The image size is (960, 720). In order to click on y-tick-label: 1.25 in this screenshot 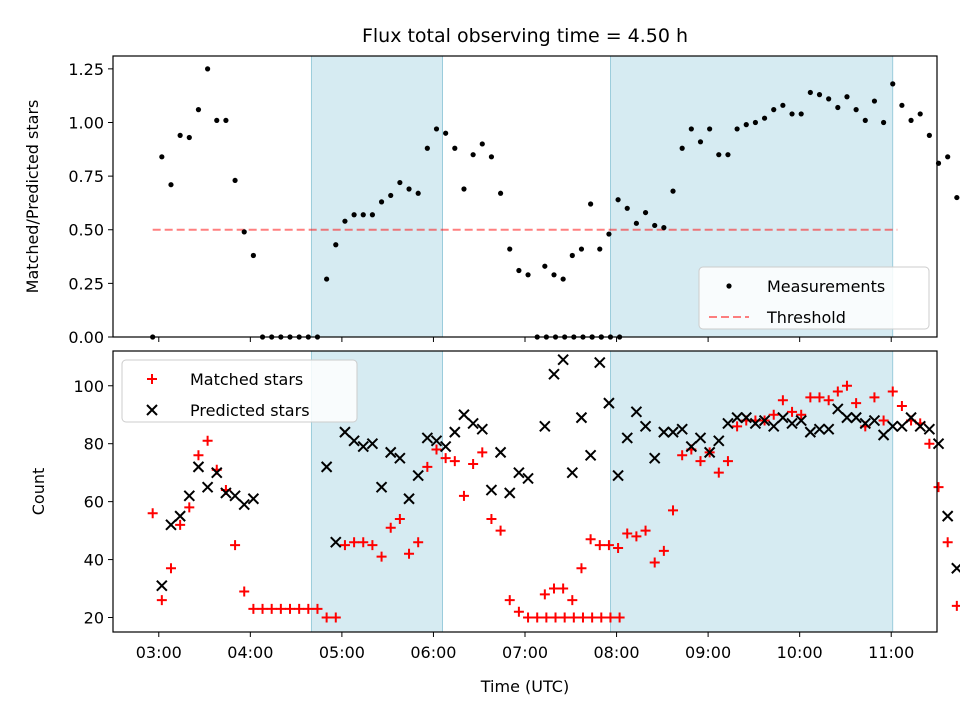, I will do `click(86, 69)`.